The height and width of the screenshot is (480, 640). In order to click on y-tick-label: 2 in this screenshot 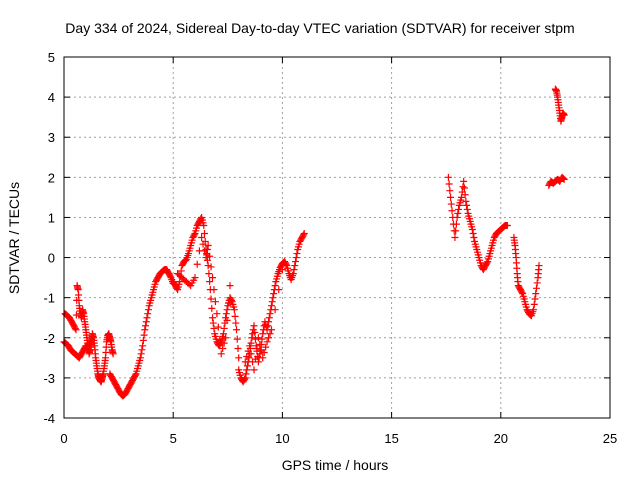, I will do `click(51, 177)`.